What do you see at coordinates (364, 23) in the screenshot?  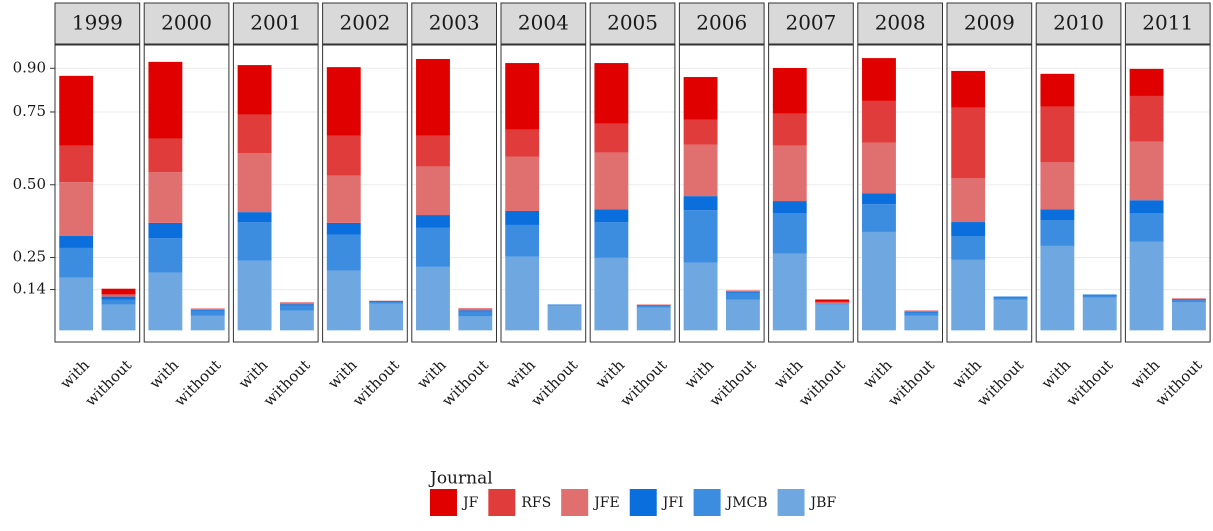 I see `facet-label: 2002` at bounding box center [364, 23].